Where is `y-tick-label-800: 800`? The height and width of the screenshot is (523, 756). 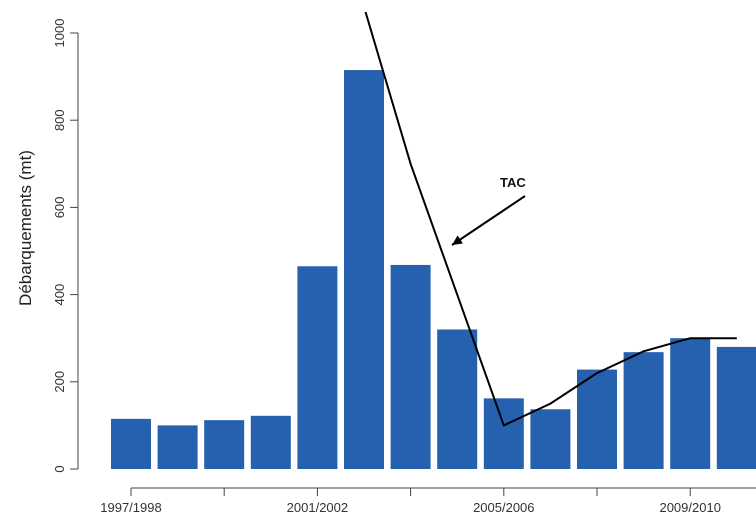
y-tick-label-800: 800 is located at coordinates (59, 120).